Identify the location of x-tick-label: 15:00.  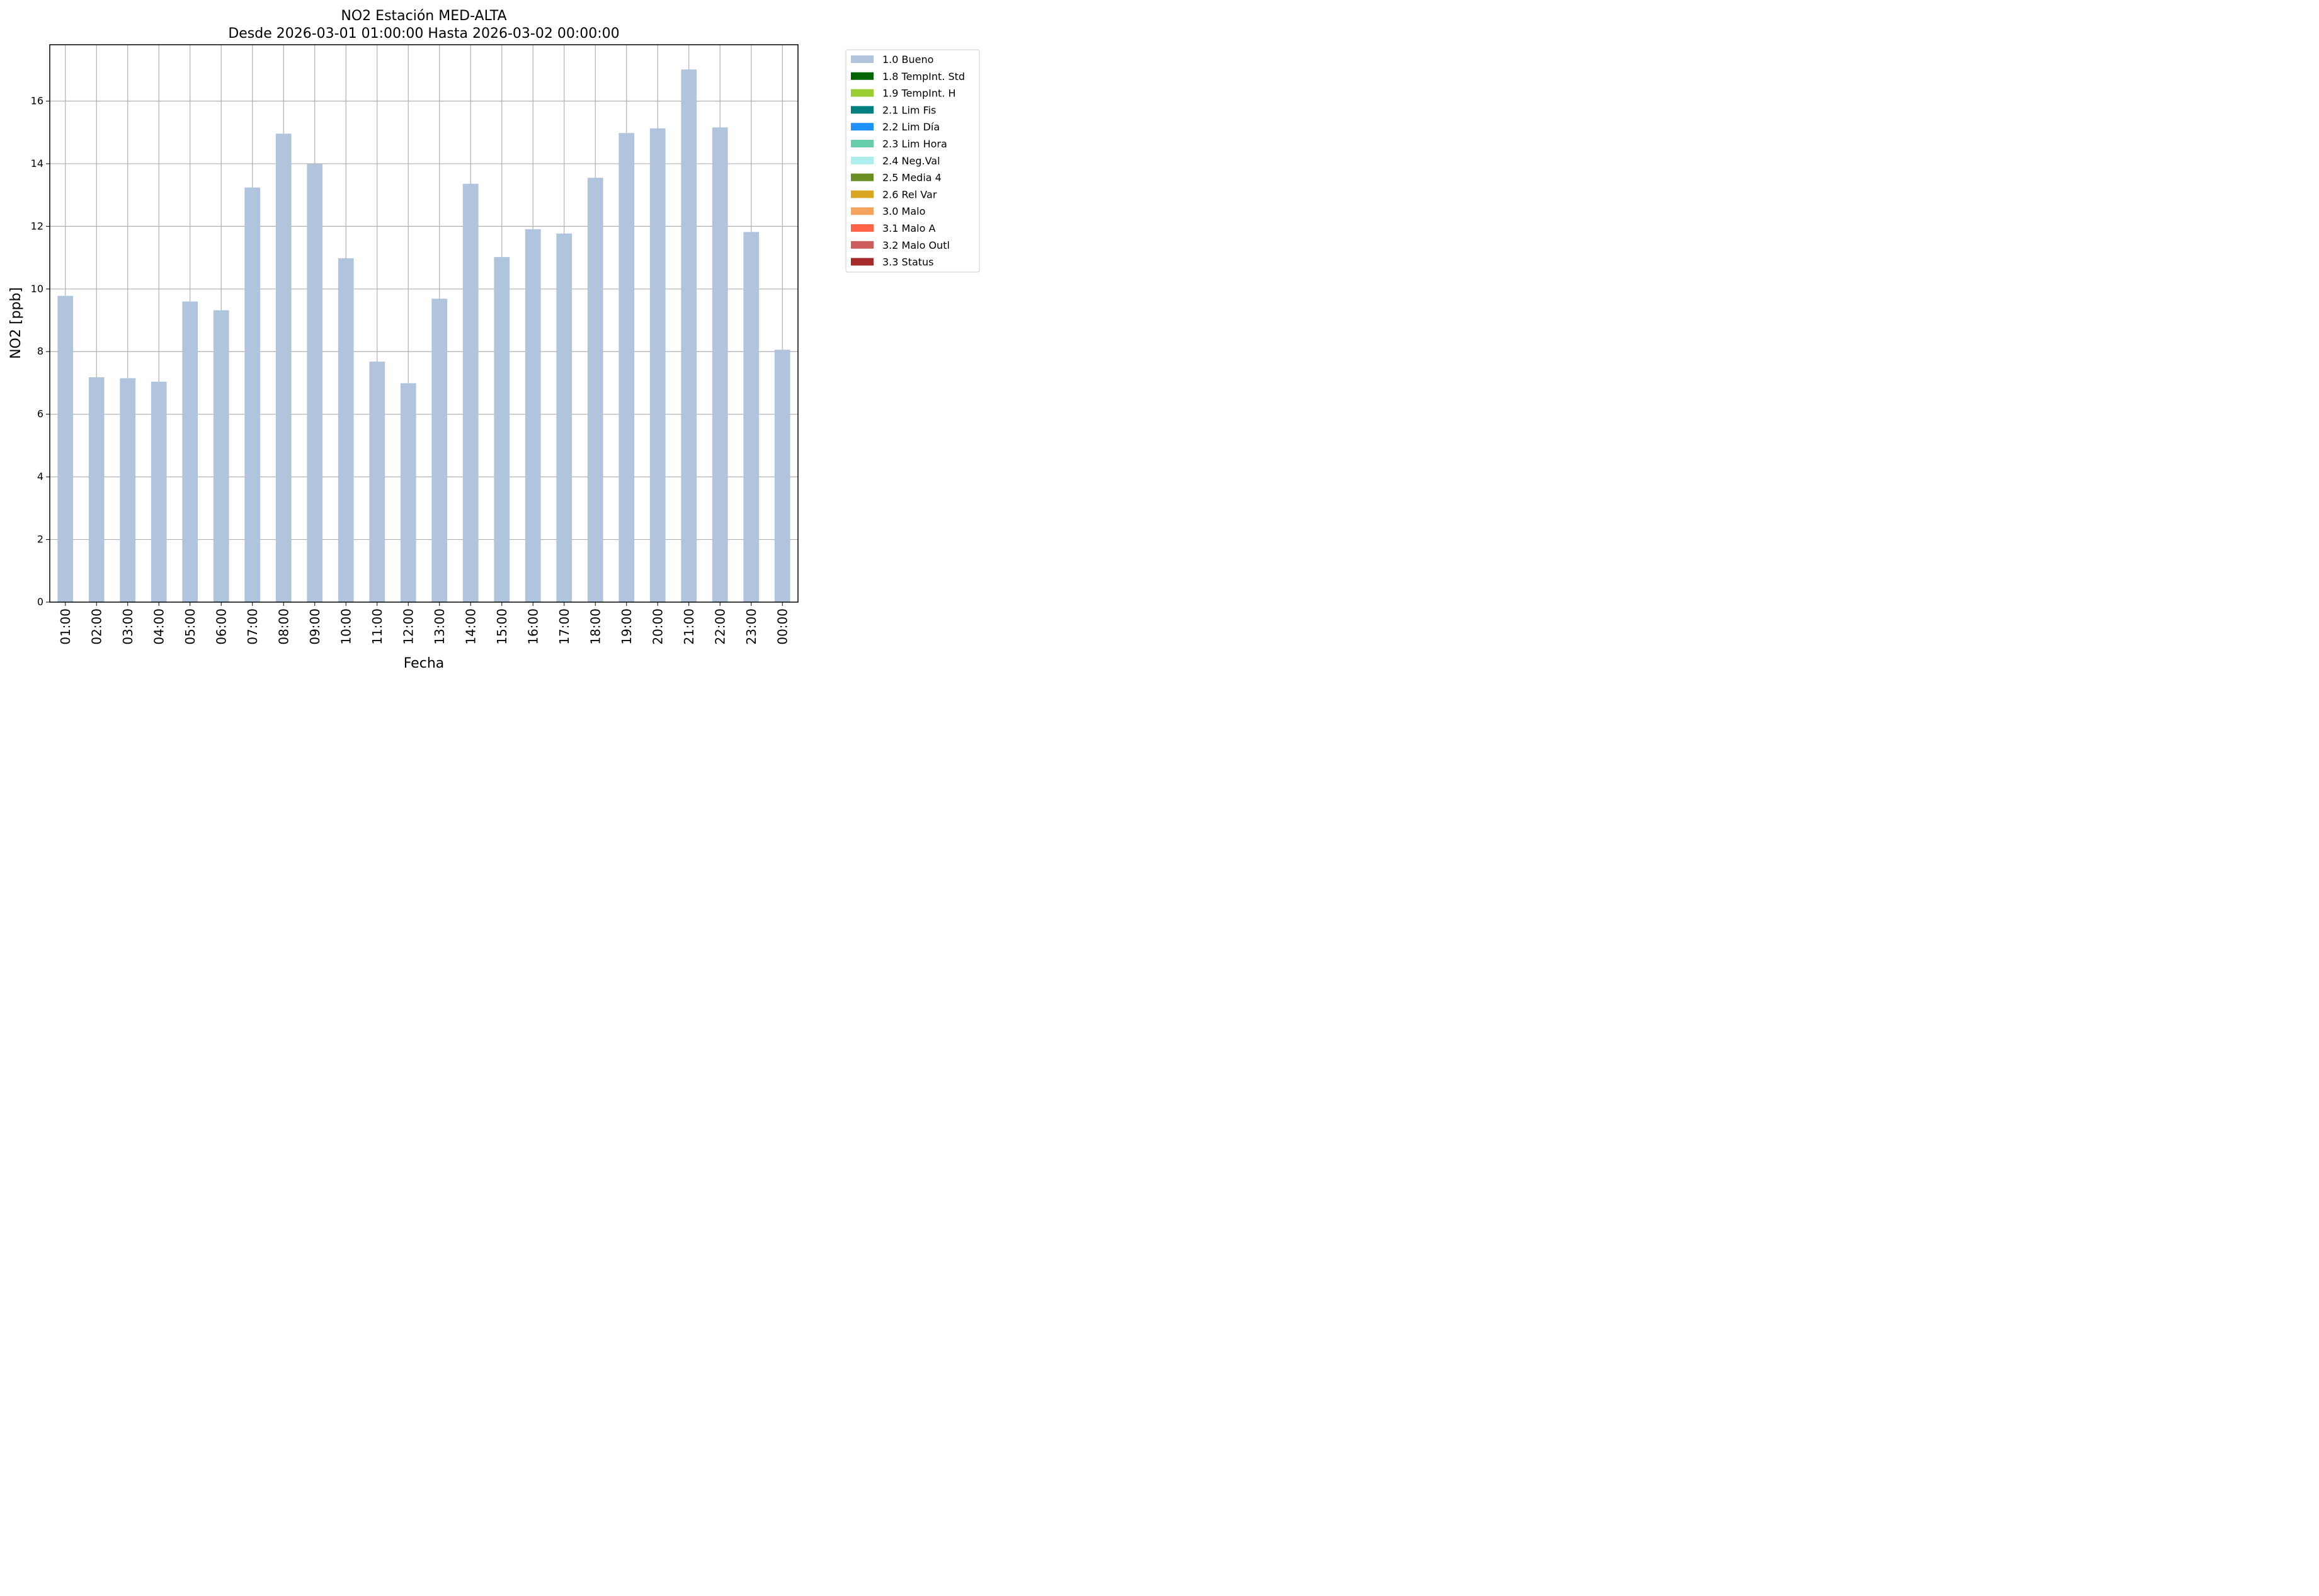
(502, 626).